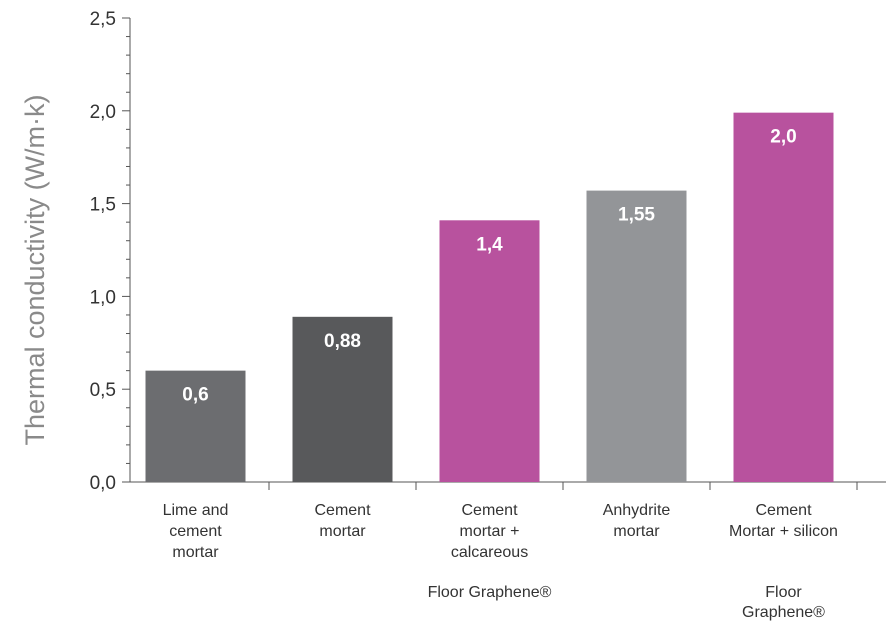 Image resolution: width=886 pixels, height=624 pixels. Describe the element at coordinates (489, 552) in the screenshot. I see `category-label: calcareous` at that location.